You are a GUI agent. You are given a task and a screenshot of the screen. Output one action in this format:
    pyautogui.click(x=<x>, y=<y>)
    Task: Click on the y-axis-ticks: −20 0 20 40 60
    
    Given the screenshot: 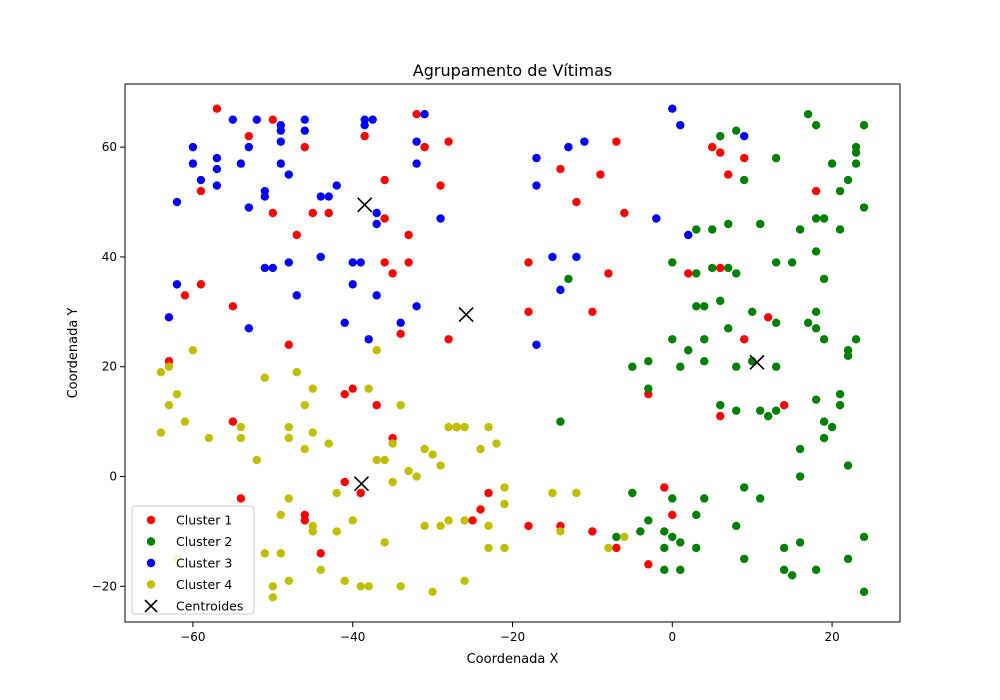 What is the action you would take?
    pyautogui.click(x=108, y=366)
    